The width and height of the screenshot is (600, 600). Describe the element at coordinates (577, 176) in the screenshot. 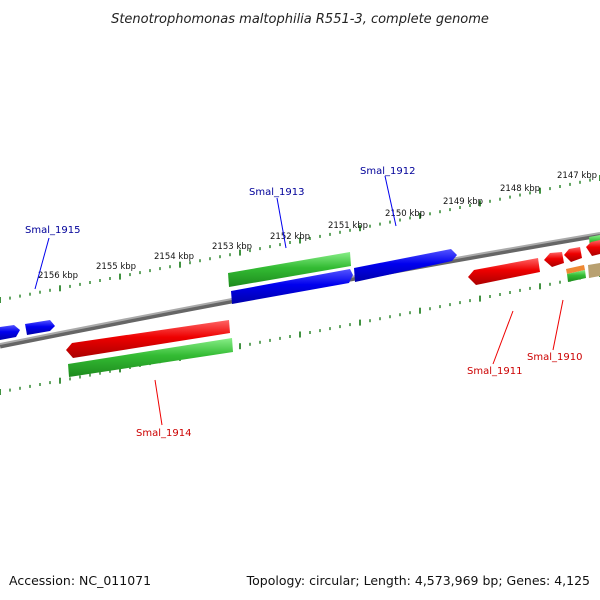

I see `scale-label: 2147 kbp` at that location.